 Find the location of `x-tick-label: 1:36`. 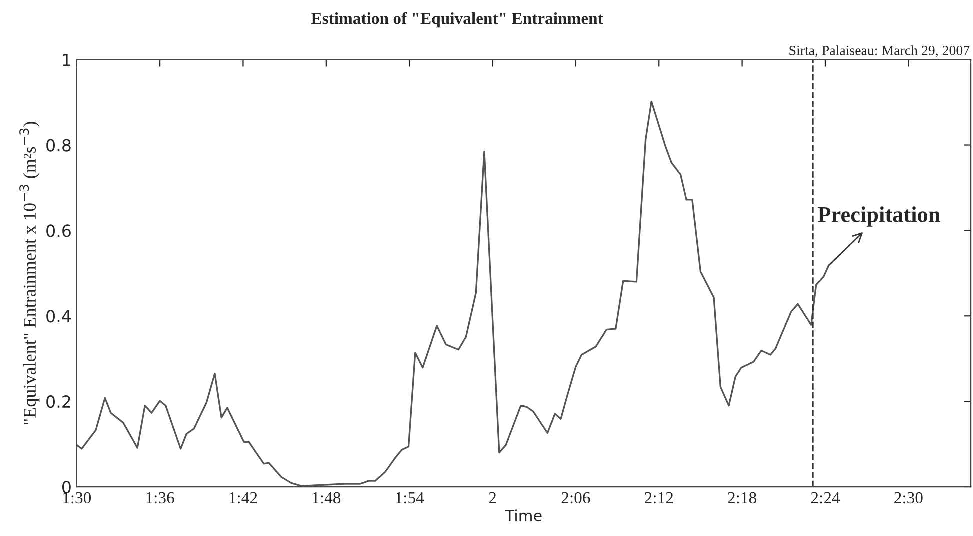

x-tick-label: 1:36 is located at coordinates (160, 498).